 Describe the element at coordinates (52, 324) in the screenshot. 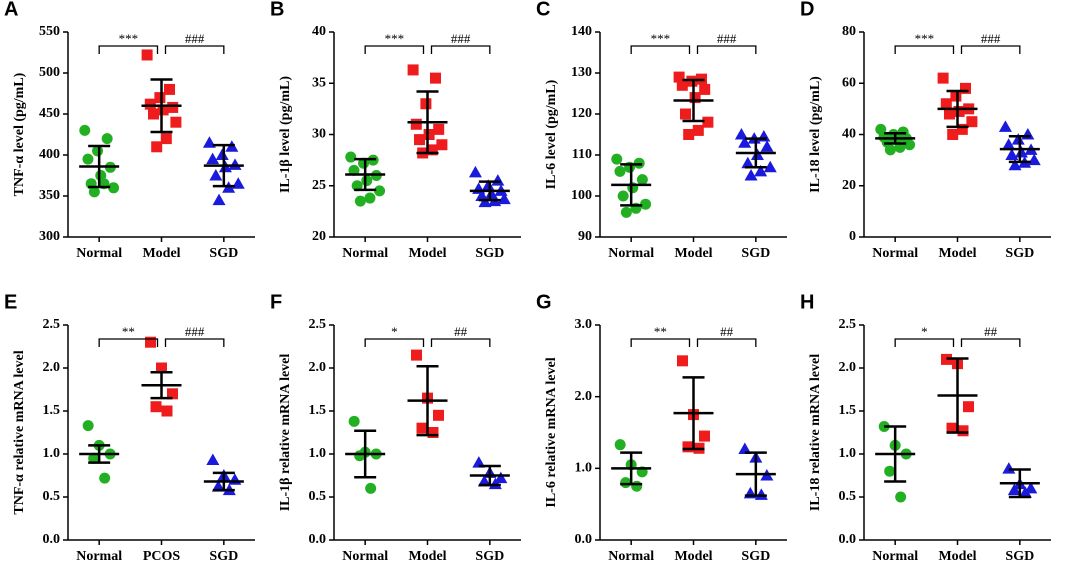

I see `y-tick-label: 2.5` at that location.